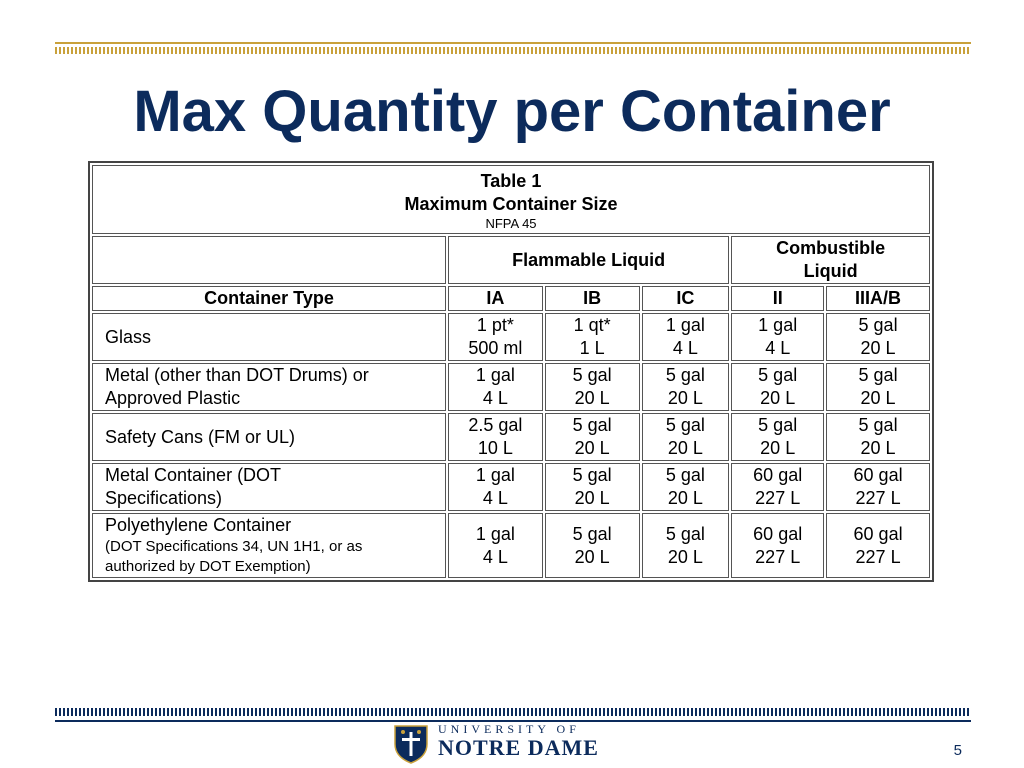 This screenshot has width=1024, height=768. I want to click on top-gold-stripe, so click(513, 49).